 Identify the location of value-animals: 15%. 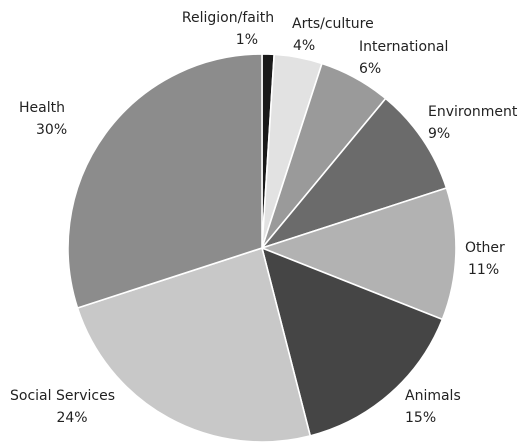
(420, 418).